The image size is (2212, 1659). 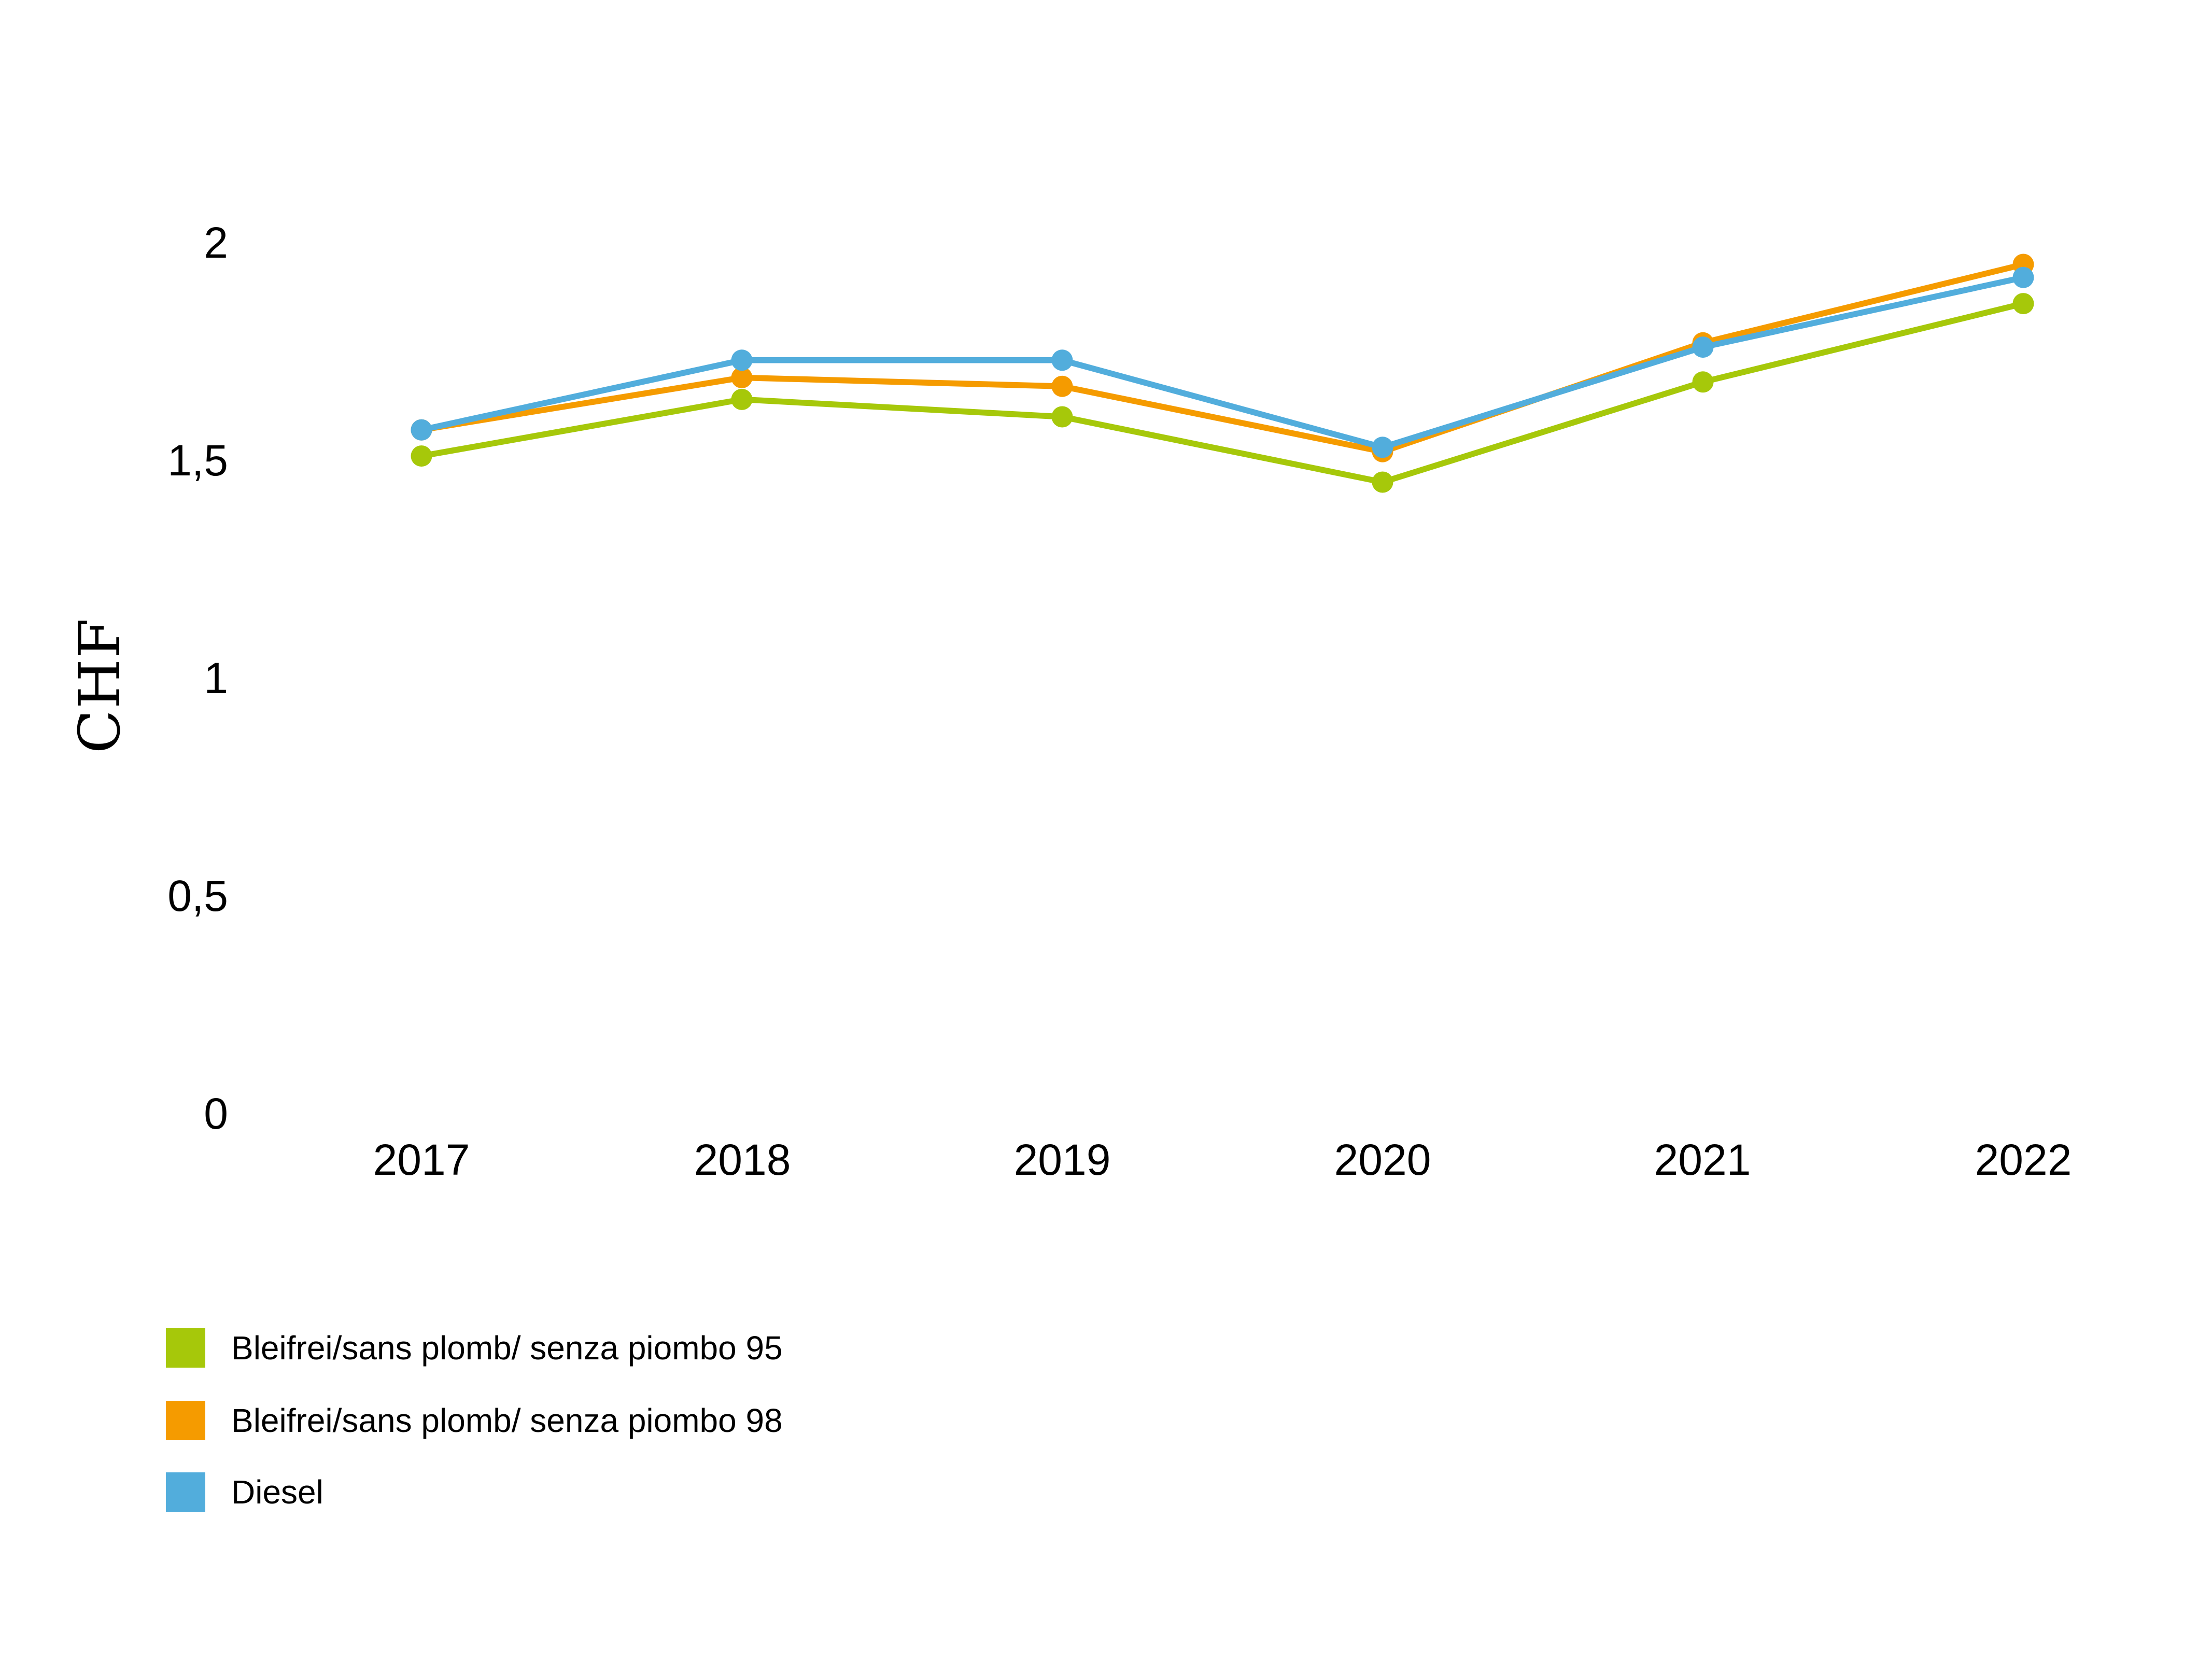 I want to click on legend-item-bleifrei-95: Bleifrei/sans plomb/ senza piombo 95, so click(x=474, y=1348).